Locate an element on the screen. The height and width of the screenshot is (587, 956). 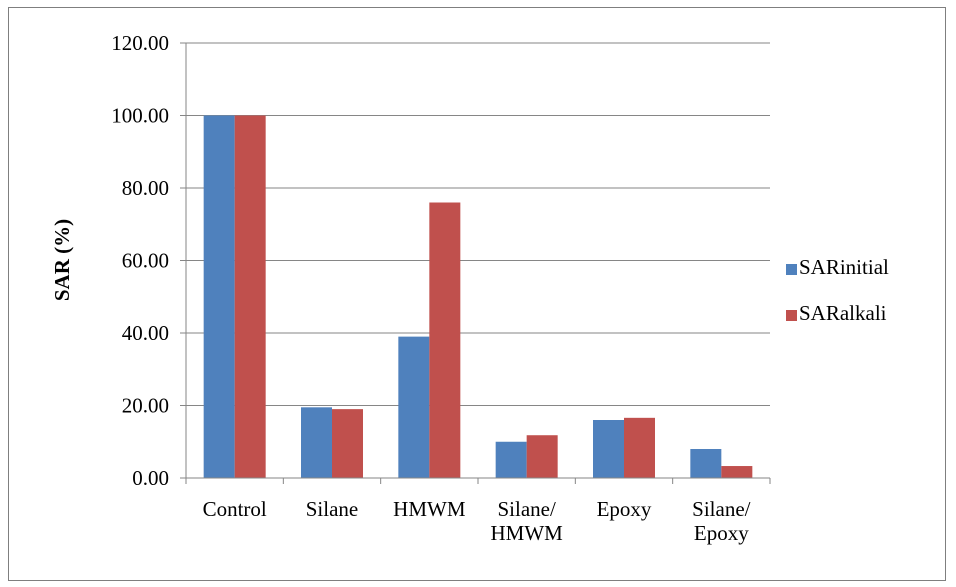
x-tick-label: Epoxy is located at coordinates (624, 509).